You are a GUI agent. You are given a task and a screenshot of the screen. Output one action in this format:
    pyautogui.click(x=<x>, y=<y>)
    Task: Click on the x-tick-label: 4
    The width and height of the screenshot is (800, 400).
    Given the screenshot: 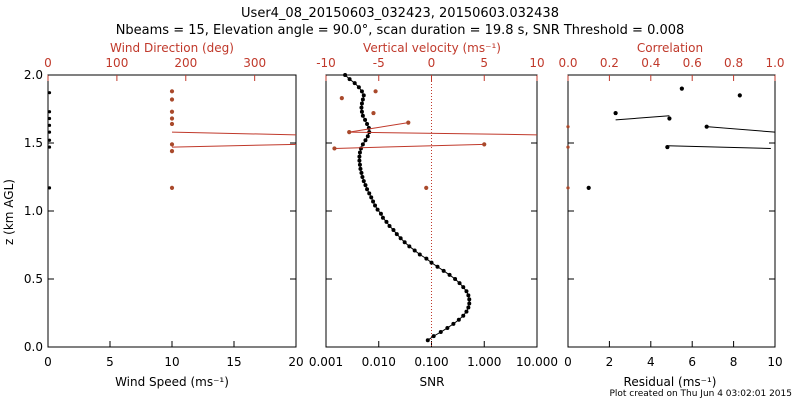 What is the action you would take?
    pyautogui.click(x=651, y=362)
    